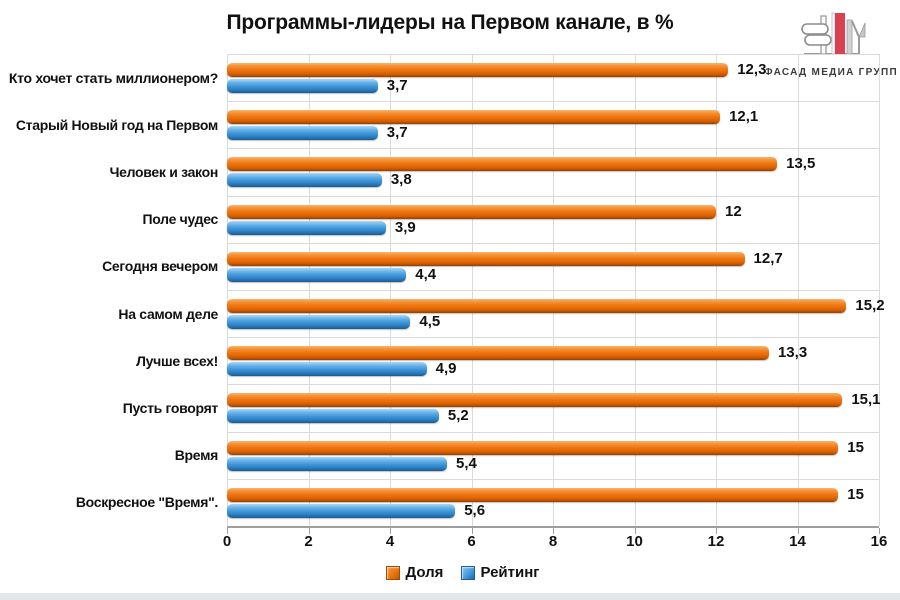 This screenshot has height=600, width=900. Describe the element at coordinates (716, 541) in the screenshot. I see `axis-tick-label: 12` at that location.